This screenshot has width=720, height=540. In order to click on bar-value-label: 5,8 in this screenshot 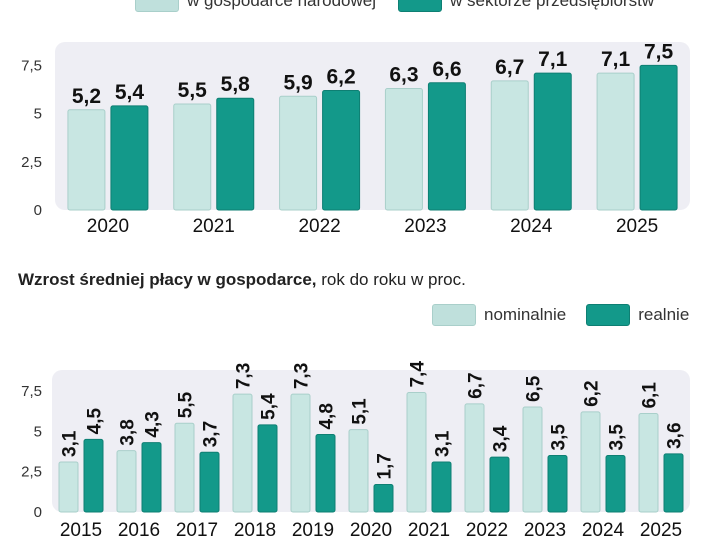, I will do `click(236, 84)`.